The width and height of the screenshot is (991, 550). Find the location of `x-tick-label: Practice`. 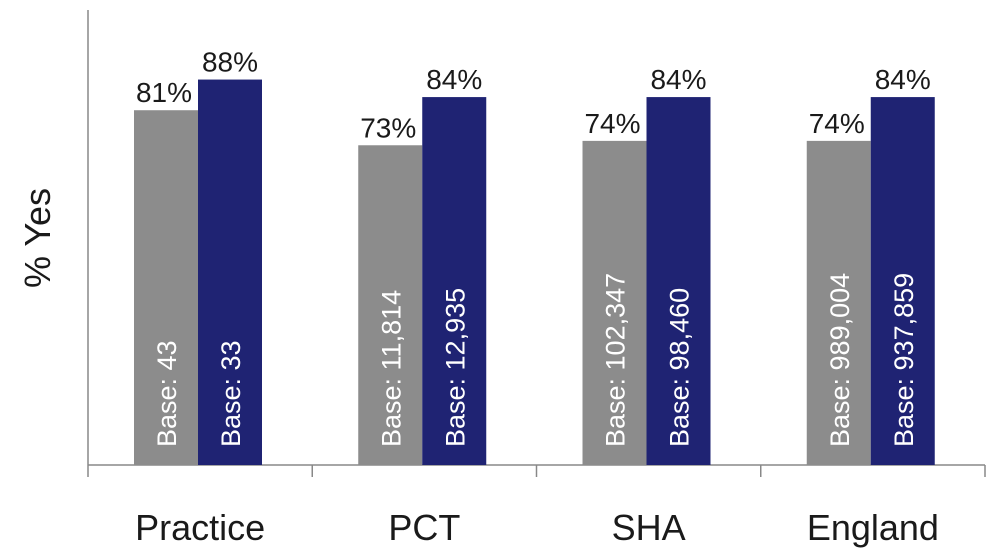

x-tick-label: Practice is located at coordinates (200, 527).